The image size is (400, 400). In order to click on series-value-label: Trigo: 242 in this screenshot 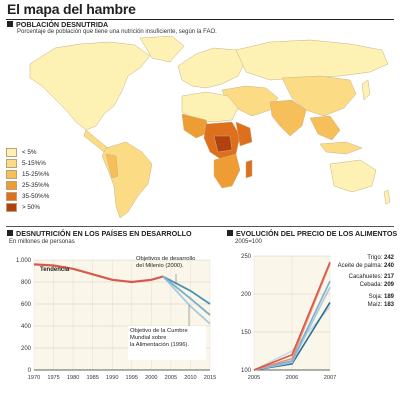, I will do `click(380, 258)`.